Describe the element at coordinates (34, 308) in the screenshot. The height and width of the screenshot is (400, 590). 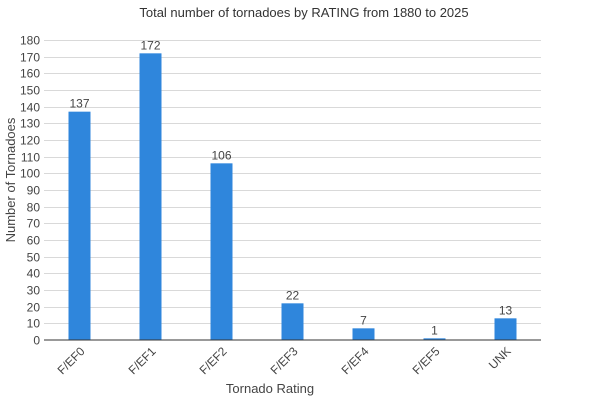
I see `y-tick-label: 20` at that location.